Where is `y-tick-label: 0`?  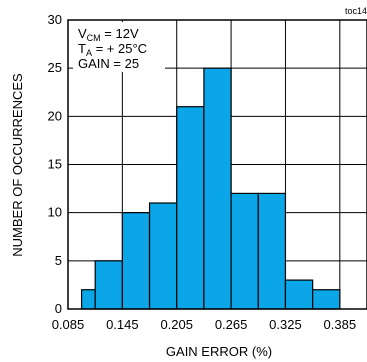 y-tick-label: 0 is located at coordinates (58, 308).